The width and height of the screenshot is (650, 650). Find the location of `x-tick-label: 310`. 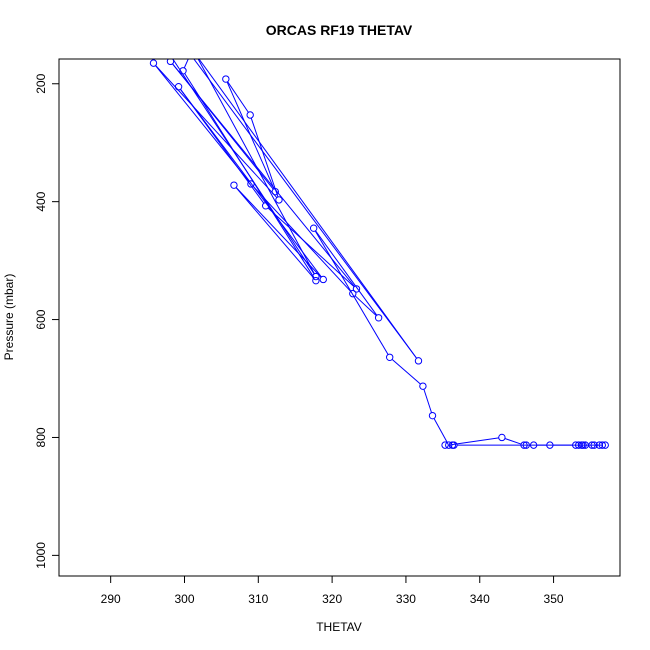

x-tick-label: 310 is located at coordinates (258, 599).